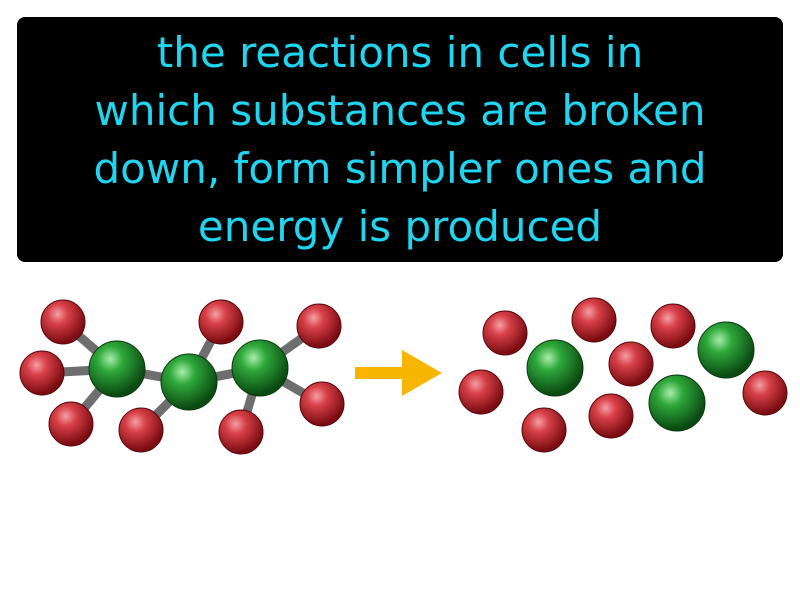 This screenshot has height=600, width=800. What do you see at coordinates (400, 168) in the screenshot?
I see `definition-line-3: down, form simpler ones and` at bounding box center [400, 168].